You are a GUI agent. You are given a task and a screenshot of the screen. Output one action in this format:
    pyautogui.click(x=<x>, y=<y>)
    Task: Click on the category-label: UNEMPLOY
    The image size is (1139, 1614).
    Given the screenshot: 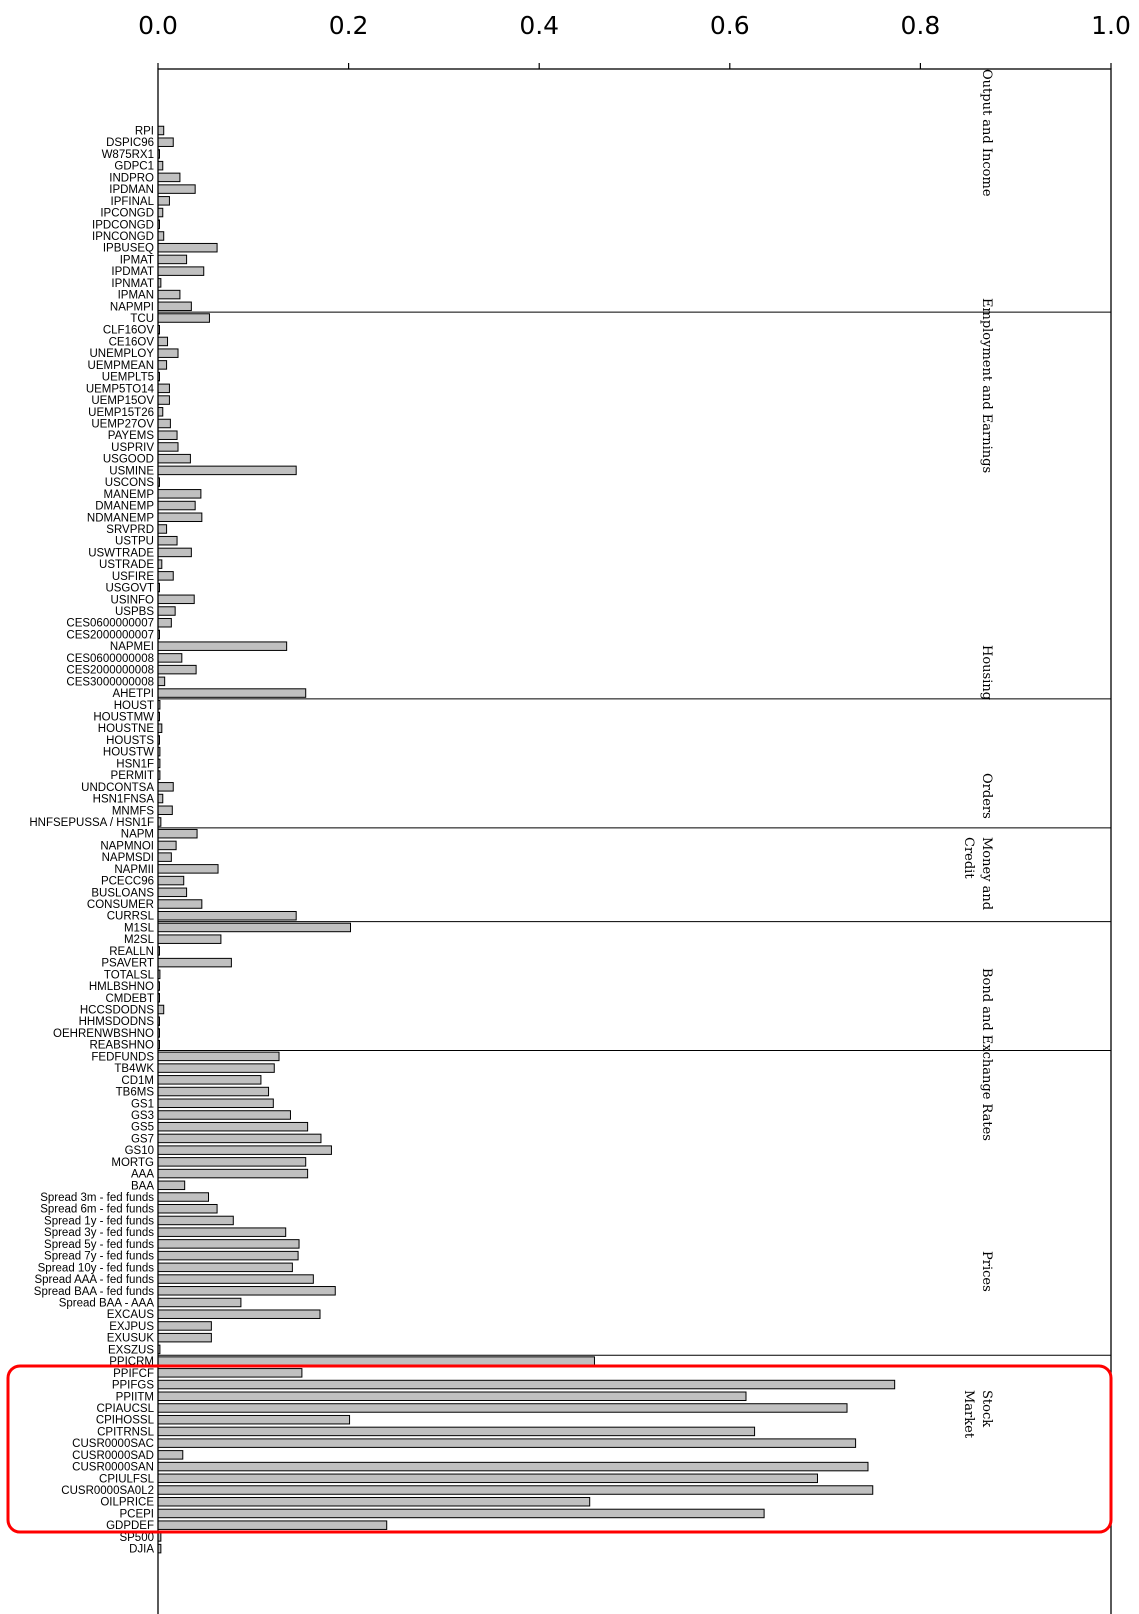 What is the action you would take?
    pyautogui.click(x=121, y=354)
    